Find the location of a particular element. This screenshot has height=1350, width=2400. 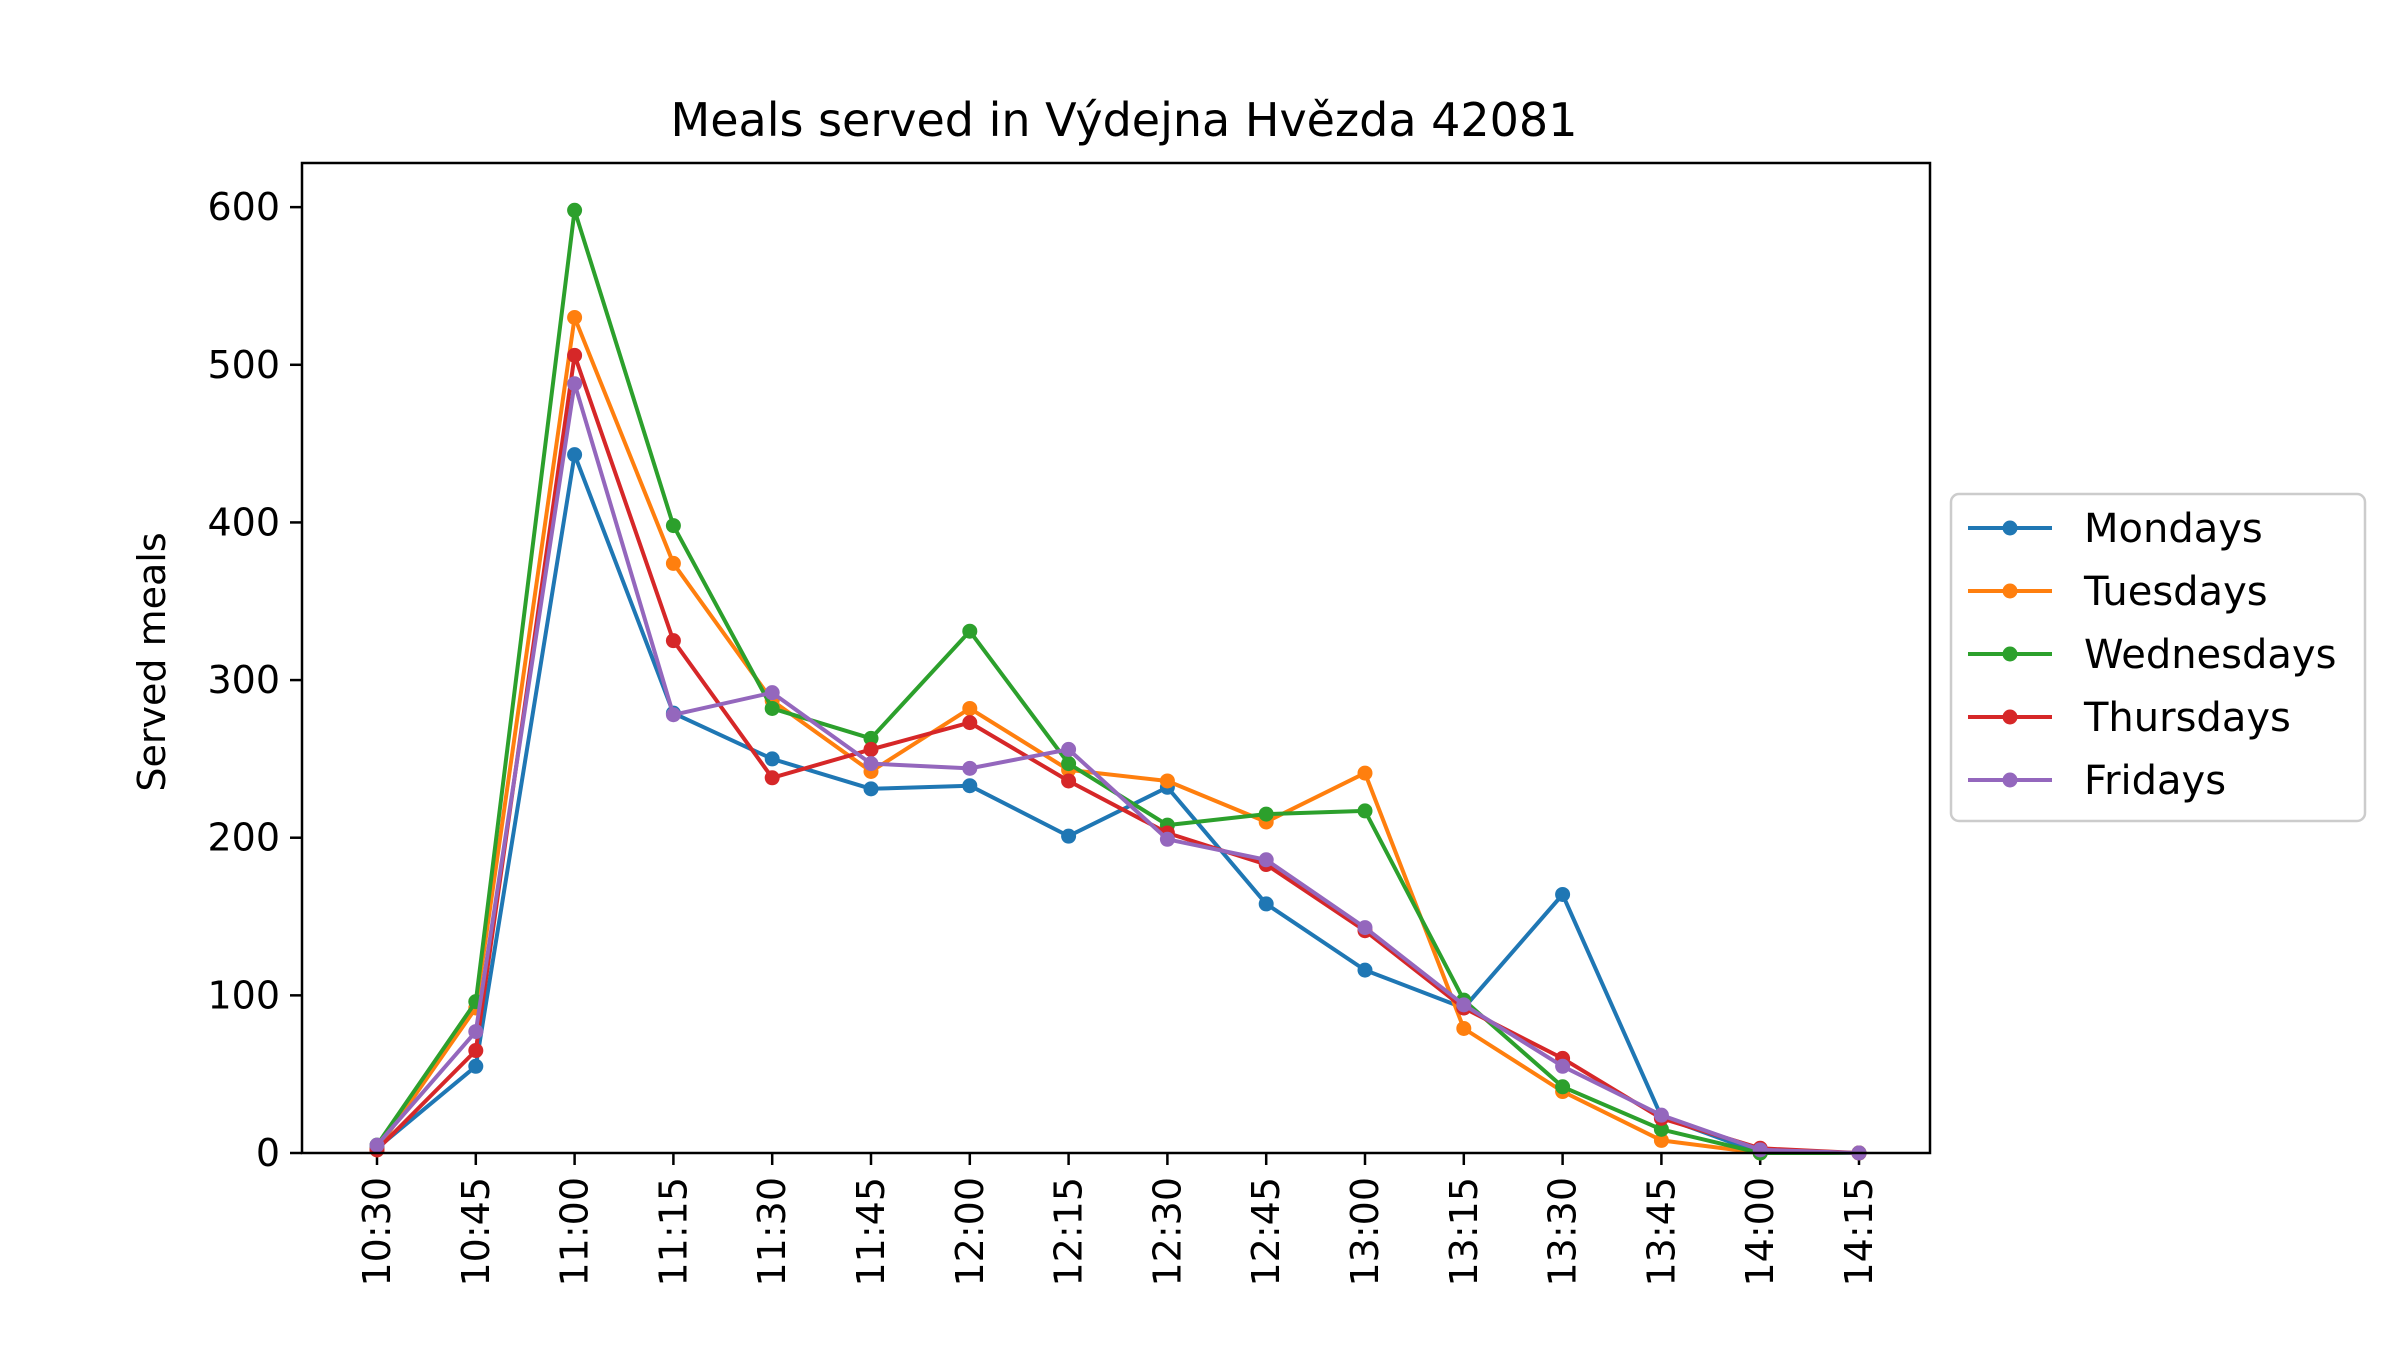

y-axis: 0 100 200 300 400 500 600 is located at coordinates (254, 680).